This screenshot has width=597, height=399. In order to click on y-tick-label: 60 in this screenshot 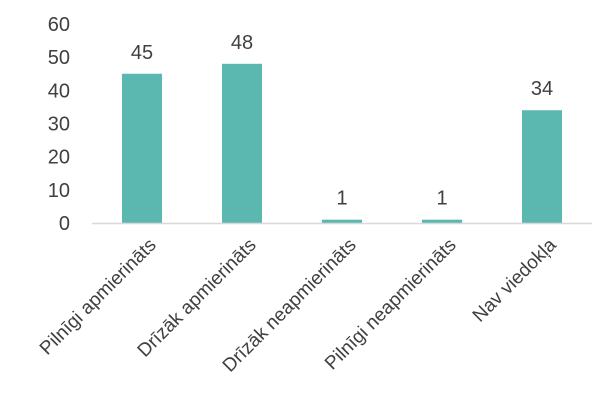, I will do `click(59, 25)`.